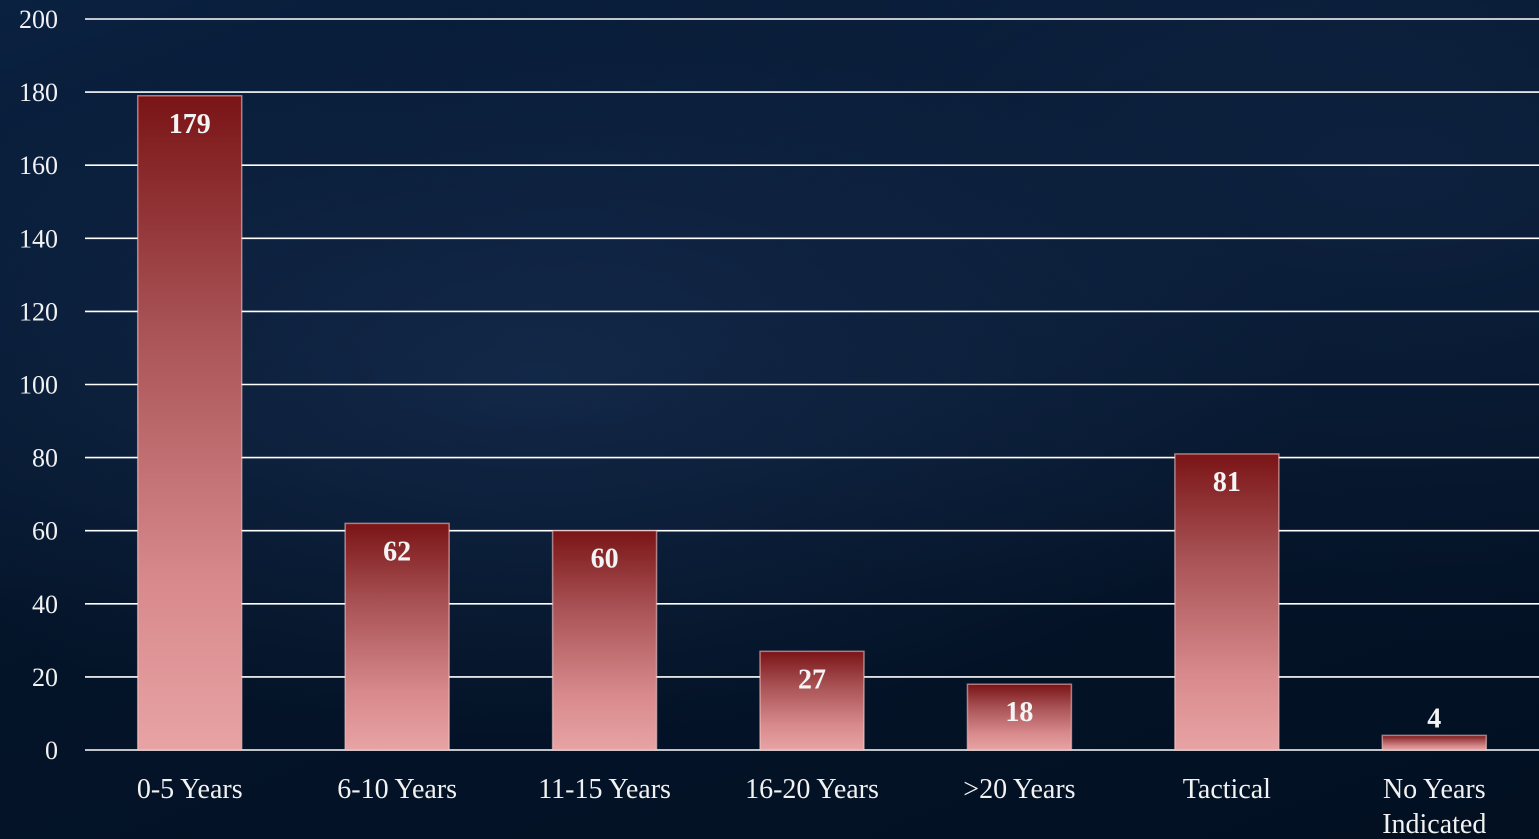 This screenshot has width=1539, height=839. What do you see at coordinates (604, 789) in the screenshot?
I see `x-category-label: 11-15 Years` at bounding box center [604, 789].